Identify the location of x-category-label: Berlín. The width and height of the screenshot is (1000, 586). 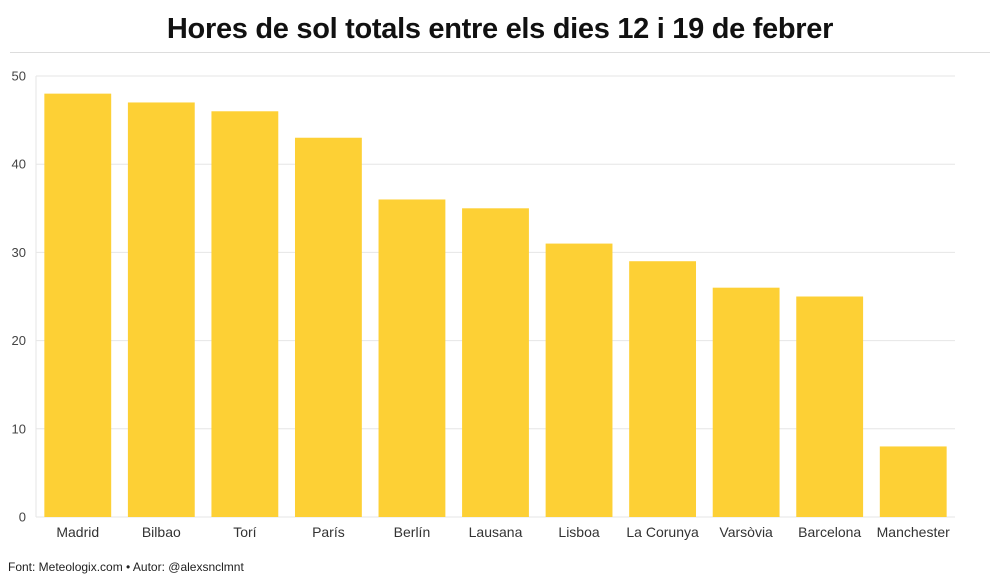
(412, 532).